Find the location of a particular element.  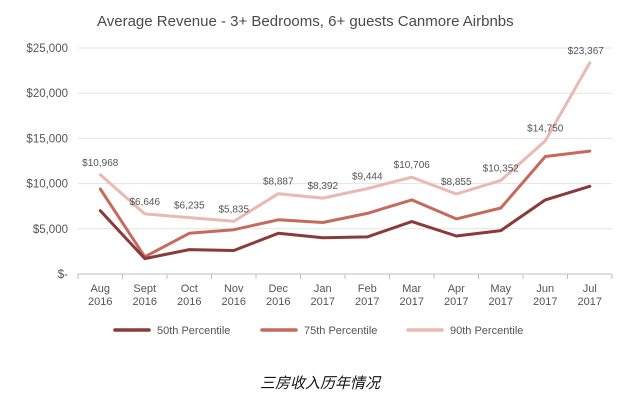

legend-label: 50th Percentile is located at coordinates (193, 331).